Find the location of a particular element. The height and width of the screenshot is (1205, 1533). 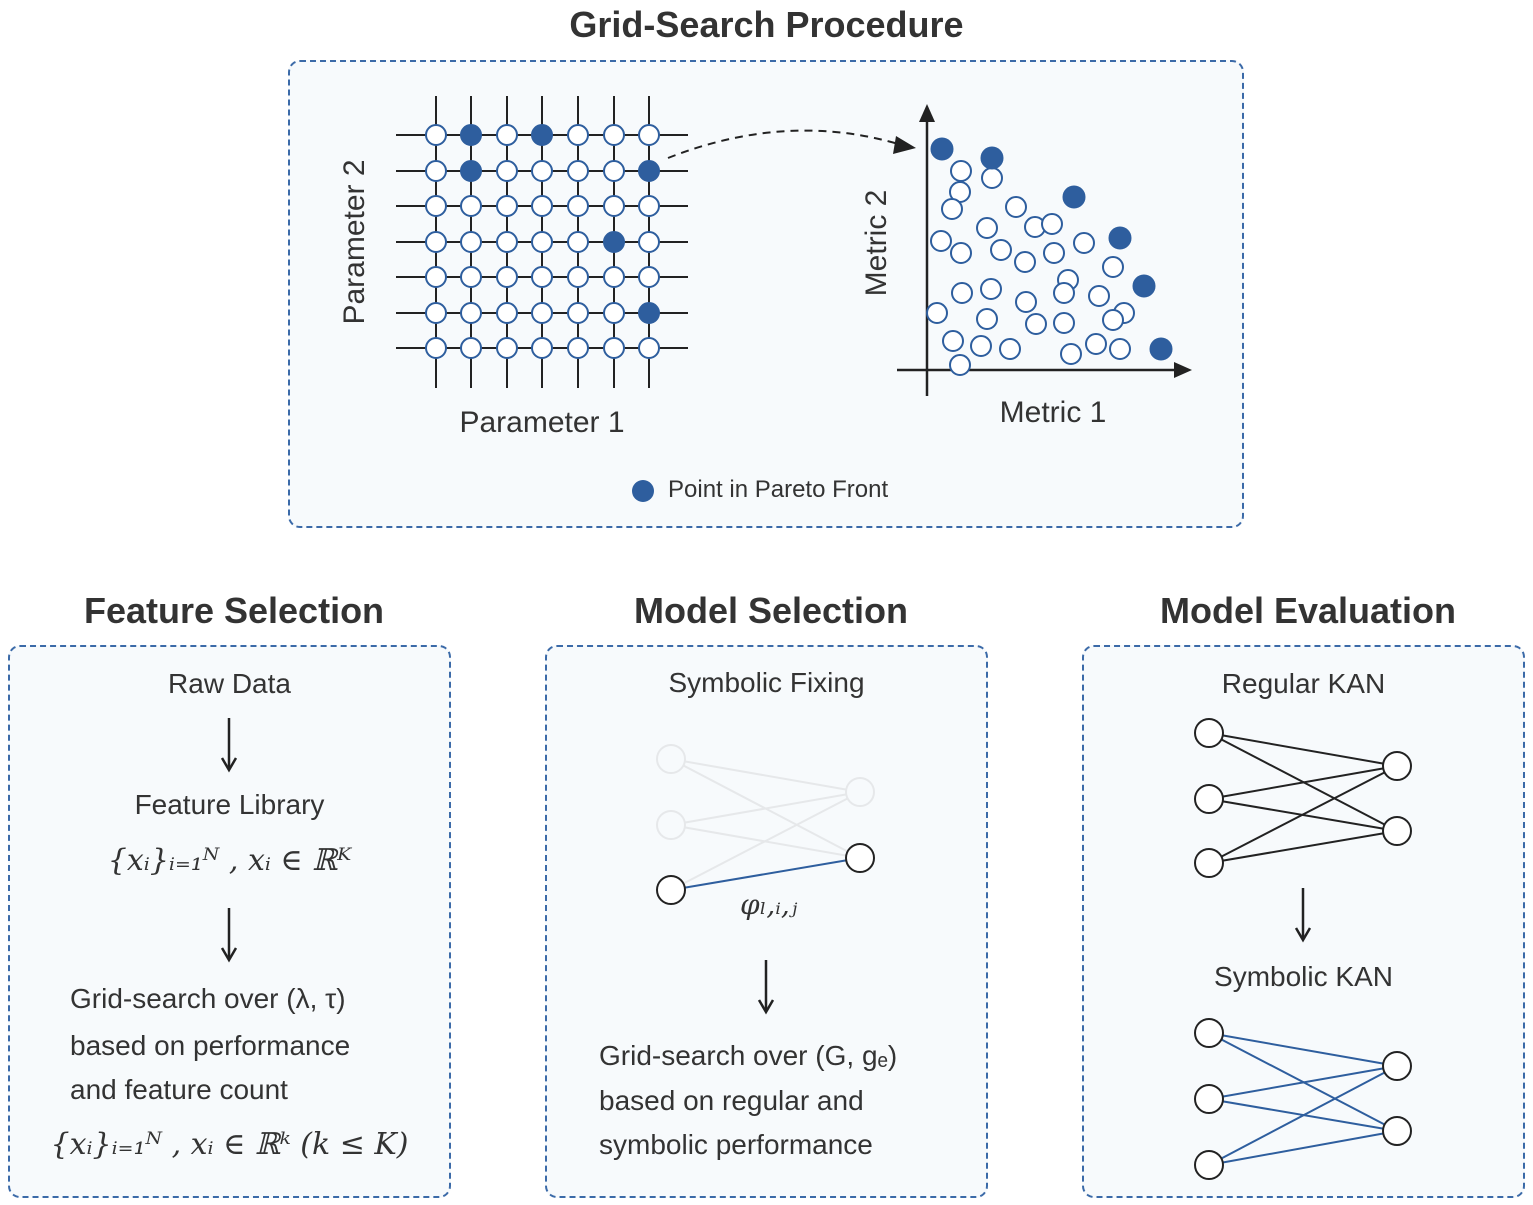

pareto-legend-label: Point in Pareto Front is located at coordinates (778, 489).